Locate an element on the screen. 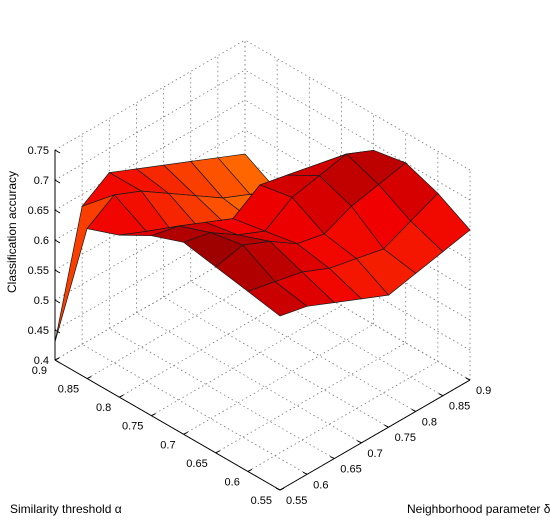 The image size is (550, 526). x-tick-label: 0.8 is located at coordinates (103, 408).